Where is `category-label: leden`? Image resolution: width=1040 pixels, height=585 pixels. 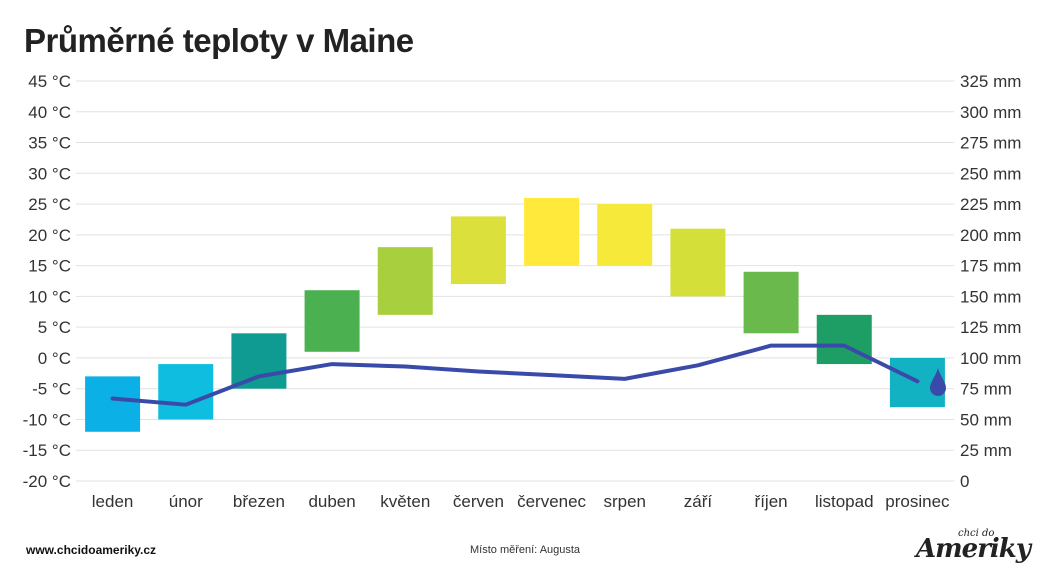 category-label: leden is located at coordinates (113, 501).